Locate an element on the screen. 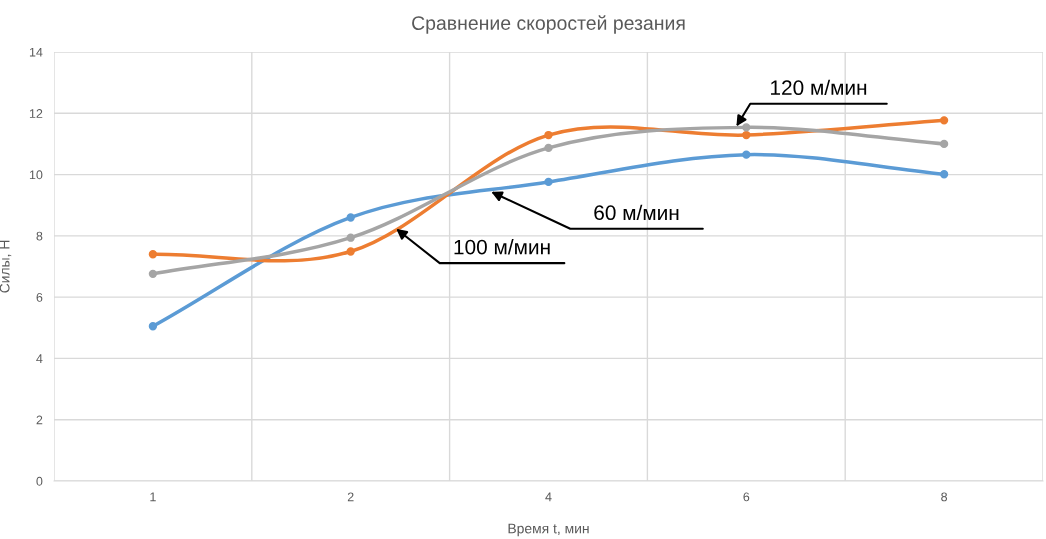 Image resolution: width=1046 pixels, height=539 pixels. y-tick-label: 6 is located at coordinates (39, 297).